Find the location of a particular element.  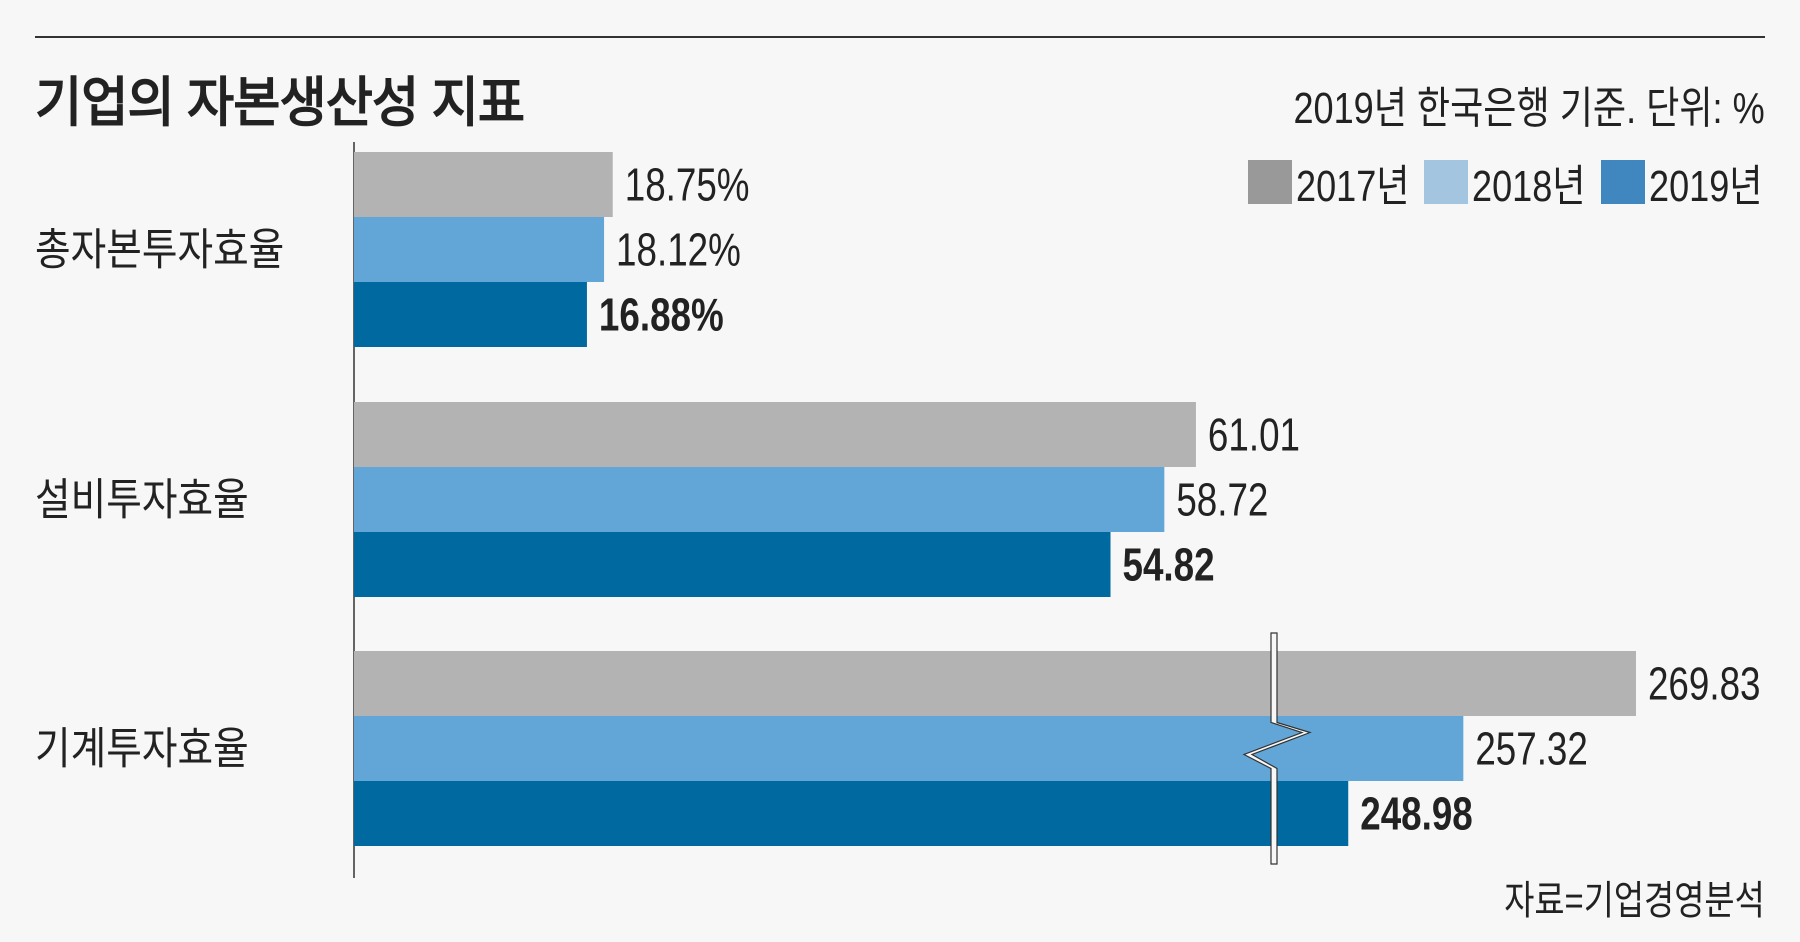

top-rule is located at coordinates (900, 37).